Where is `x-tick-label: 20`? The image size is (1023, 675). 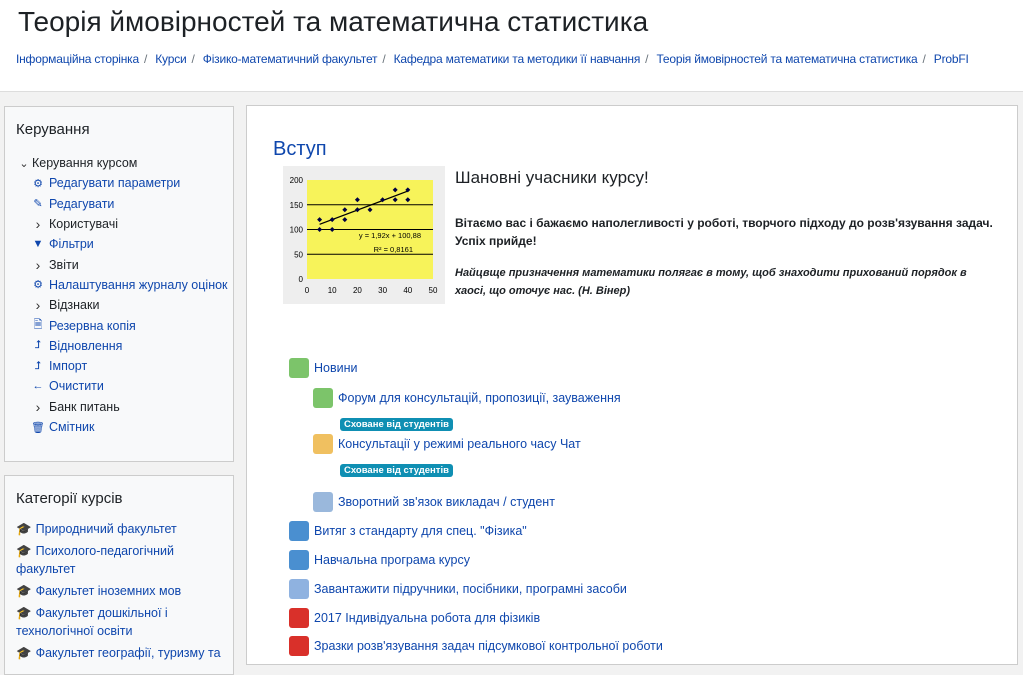 x-tick-label: 20 is located at coordinates (357, 290).